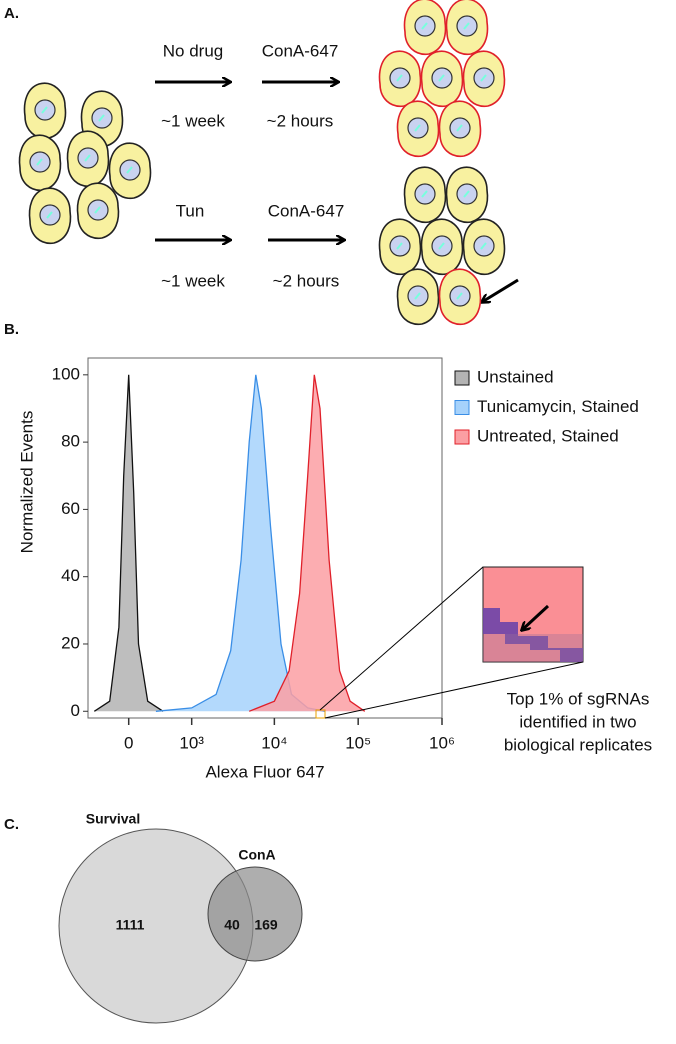 The width and height of the screenshot is (676, 1044). Describe the element at coordinates (128, 742) in the screenshot. I see `x-tick-label: 0` at that location.